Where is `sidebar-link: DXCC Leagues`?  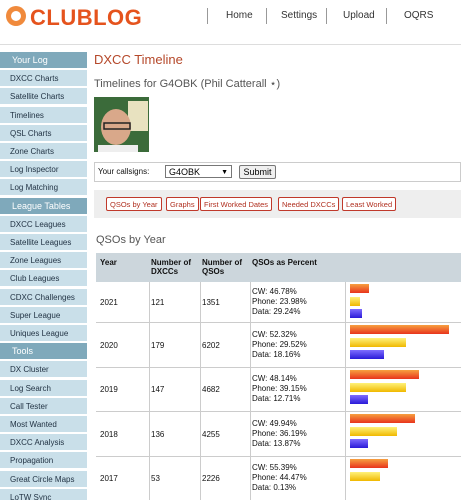 sidebar-link: DXCC Leagues is located at coordinates (43, 224).